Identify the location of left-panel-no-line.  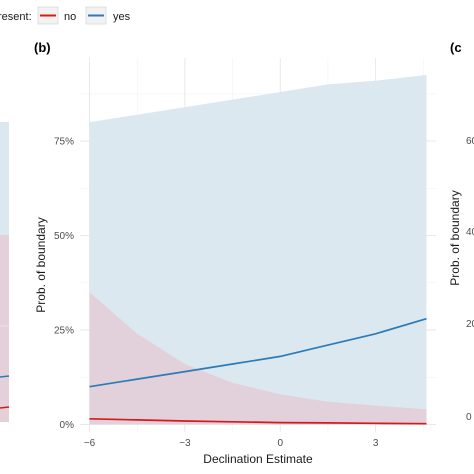
(5, 407).